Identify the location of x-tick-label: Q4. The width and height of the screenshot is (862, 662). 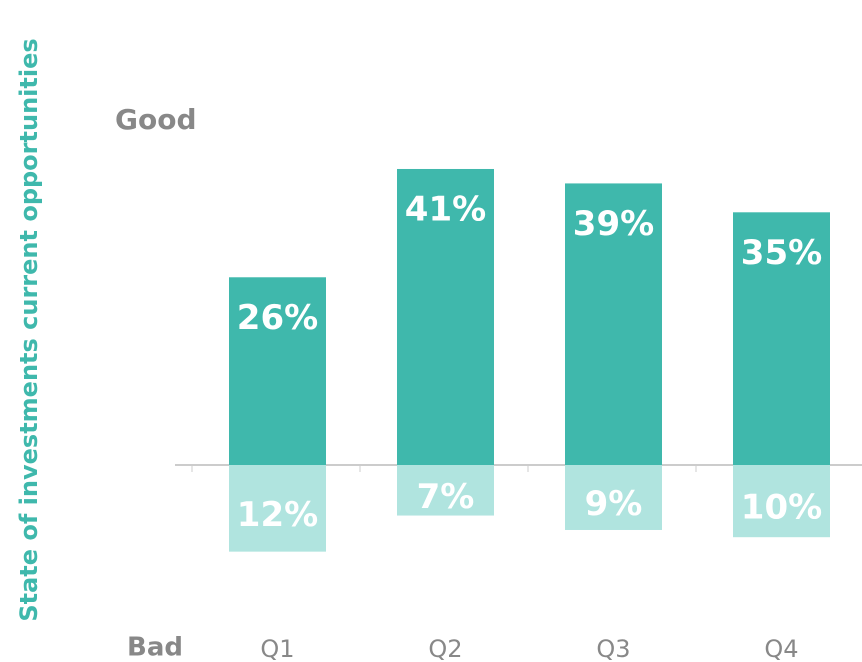
(781, 648).